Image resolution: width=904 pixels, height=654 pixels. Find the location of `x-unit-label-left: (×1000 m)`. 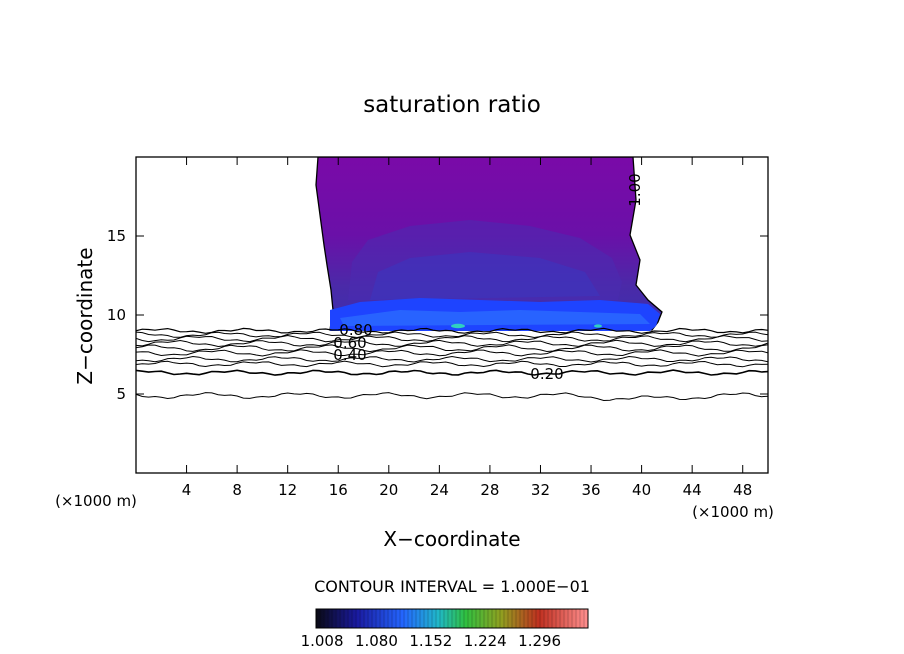

x-unit-label-left: (×1000 m) is located at coordinates (96, 501).